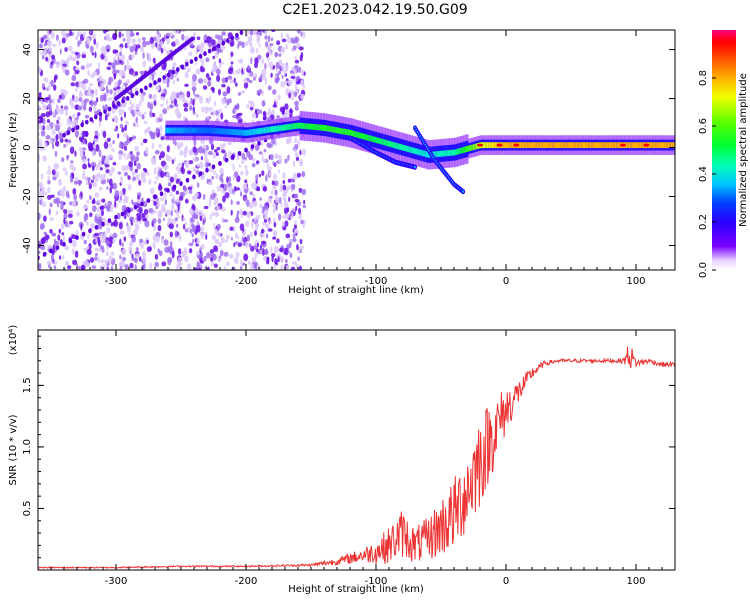 Image resolution: width=750 pixels, height=600 pixels. I want to click on branch-core, so click(463, 191).